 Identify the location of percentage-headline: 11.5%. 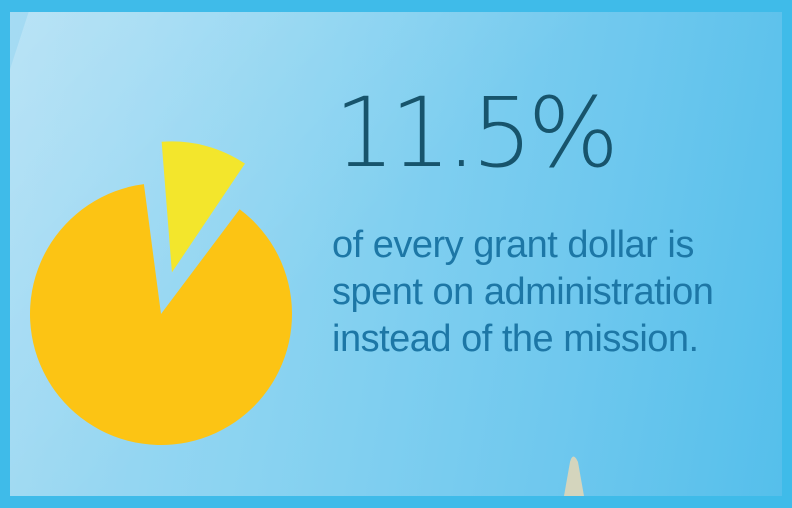
(476, 133).